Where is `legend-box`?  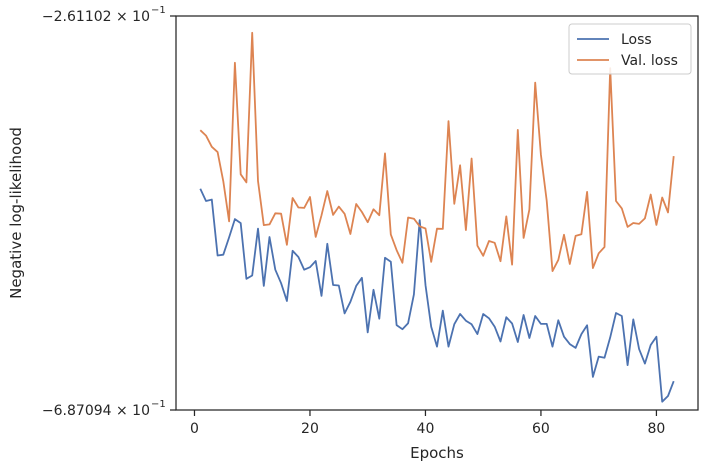 legend-box is located at coordinates (630, 49).